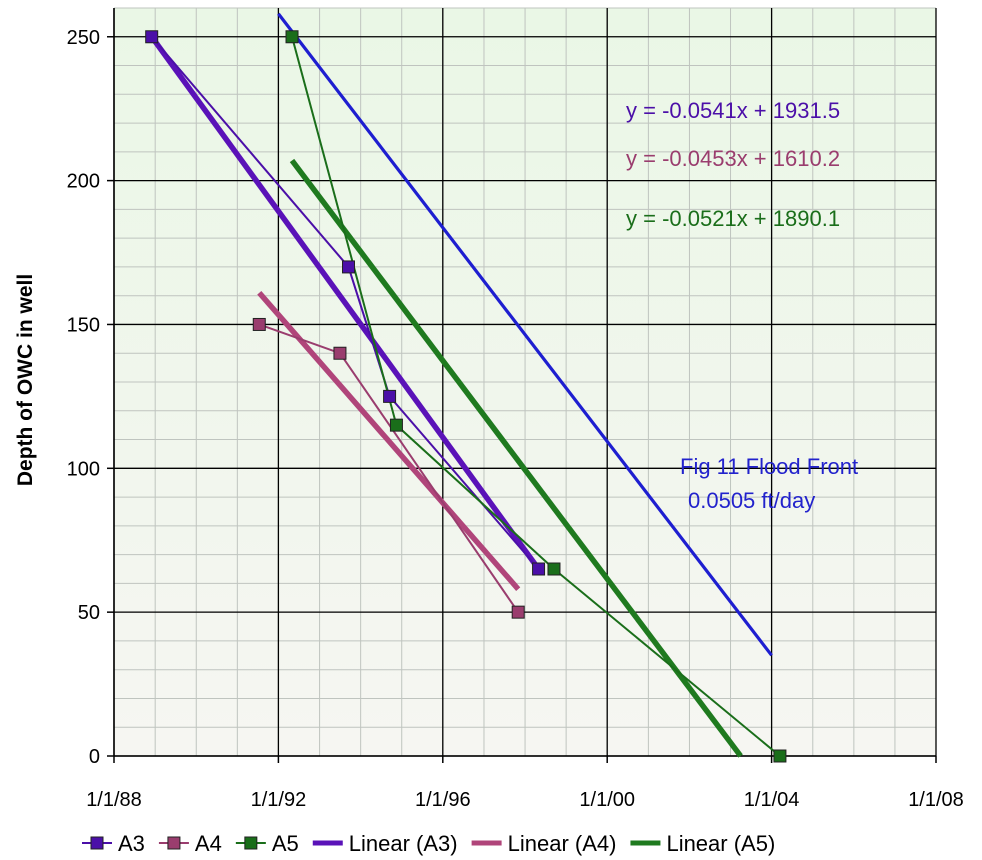 This screenshot has width=982, height=860. What do you see at coordinates (751, 500) in the screenshot?
I see `annotation-flood-rate: 0.0505 ft/day` at bounding box center [751, 500].